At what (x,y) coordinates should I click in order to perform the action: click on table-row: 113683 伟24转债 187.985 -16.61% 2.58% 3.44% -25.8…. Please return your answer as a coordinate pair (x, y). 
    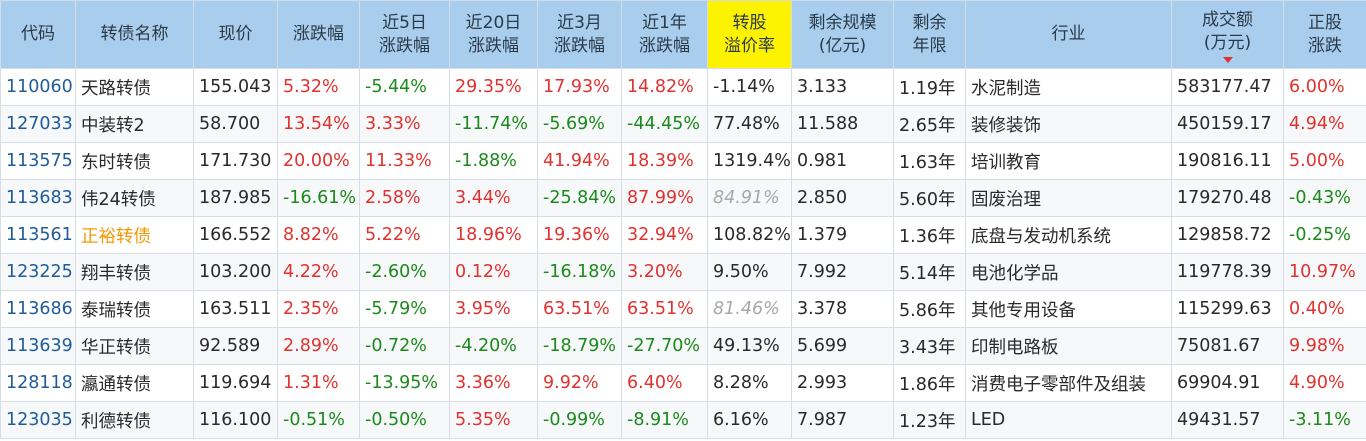
    Looking at the image, I should click on (683, 198).